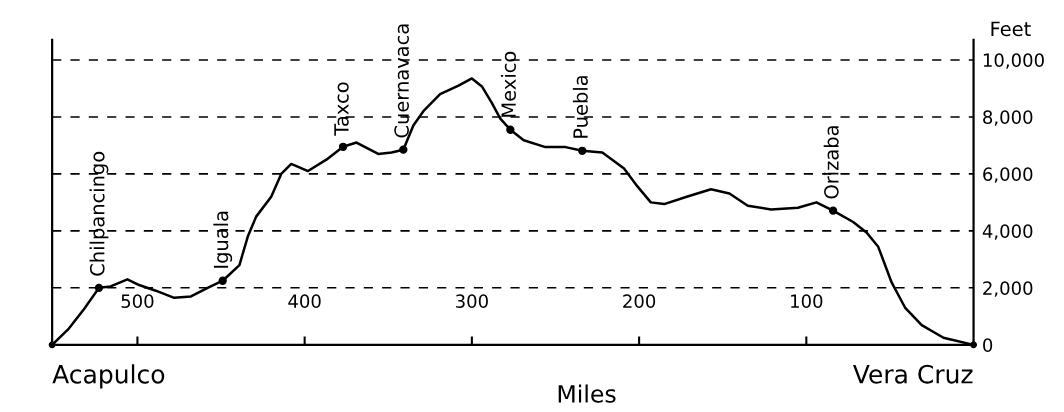 This screenshot has height=412, width=1064. I want to click on annotation: Puebla, so click(580, 107).